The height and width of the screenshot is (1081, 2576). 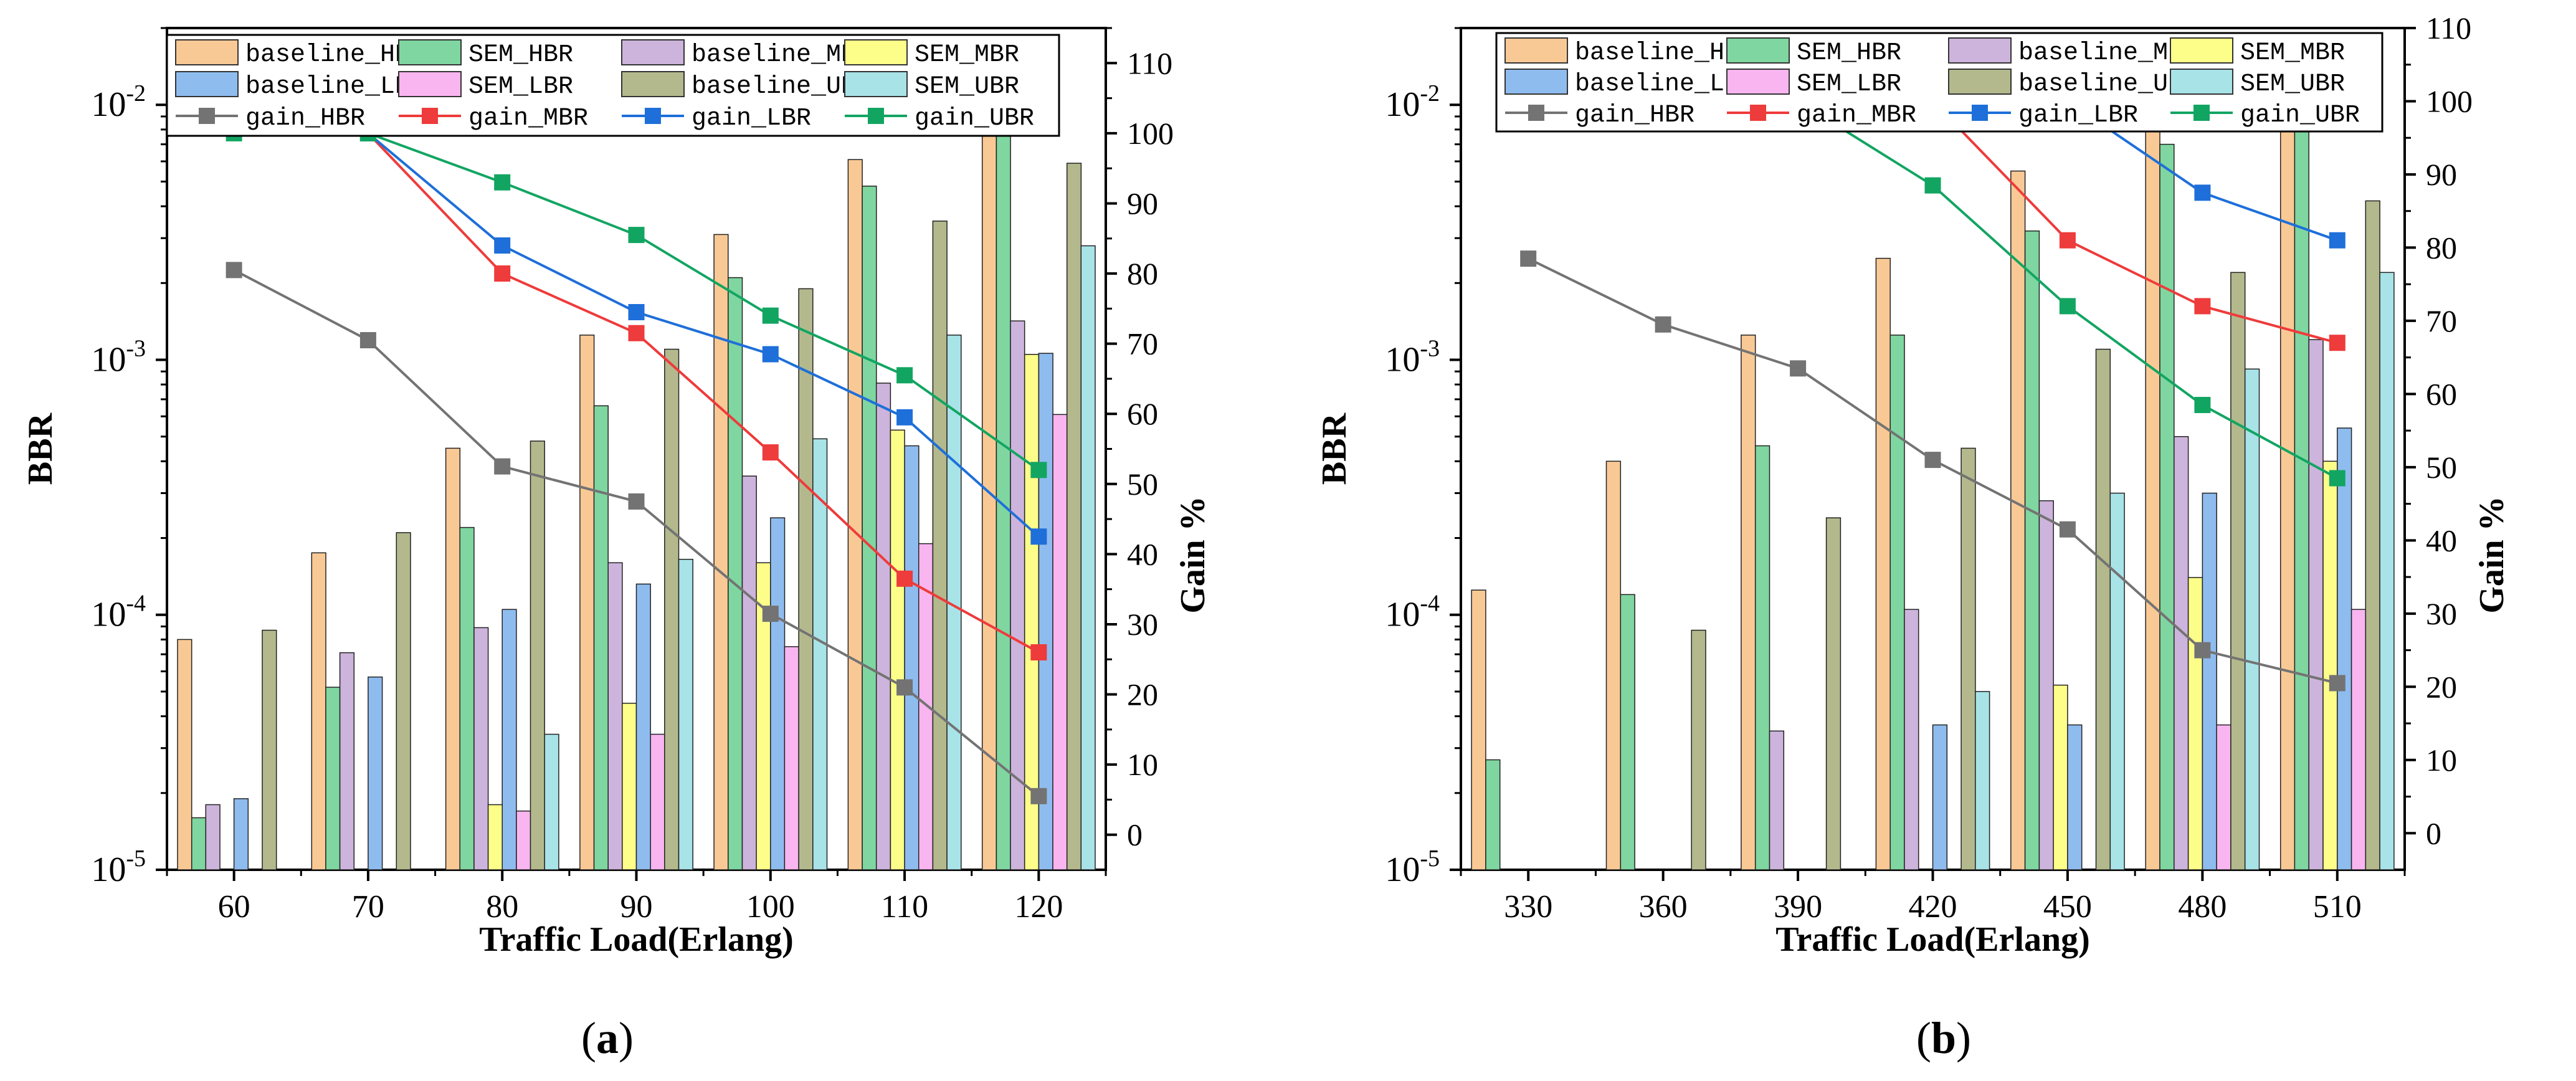 What do you see at coordinates (2202, 907) in the screenshot?
I see `x-tick-label: 480` at bounding box center [2202, 907].